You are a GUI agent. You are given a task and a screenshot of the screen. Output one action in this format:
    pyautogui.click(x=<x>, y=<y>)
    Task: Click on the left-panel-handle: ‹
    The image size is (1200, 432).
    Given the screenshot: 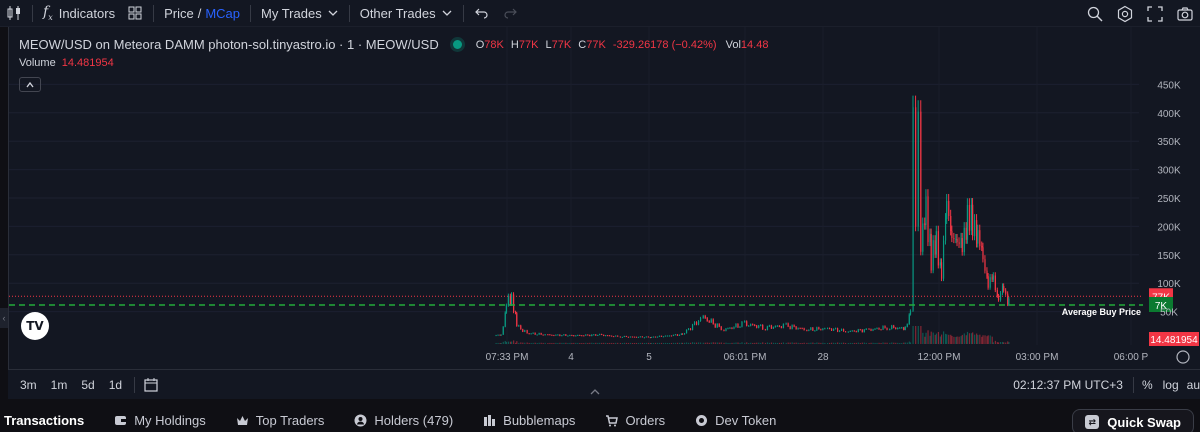 What is the action you would take?
    pyautogui.click(x=4, y=318)
    